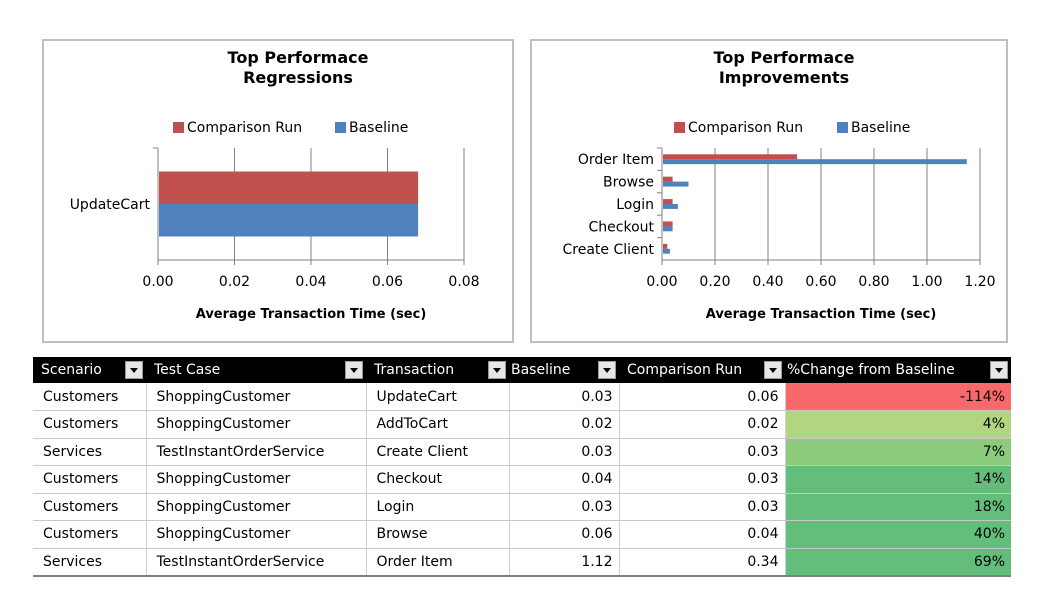 This screenshot has height=593, width=1048. Describe the element at coordinates (463, 282) in the screenshot. I see `x-tick-label: 0.08` at that location.